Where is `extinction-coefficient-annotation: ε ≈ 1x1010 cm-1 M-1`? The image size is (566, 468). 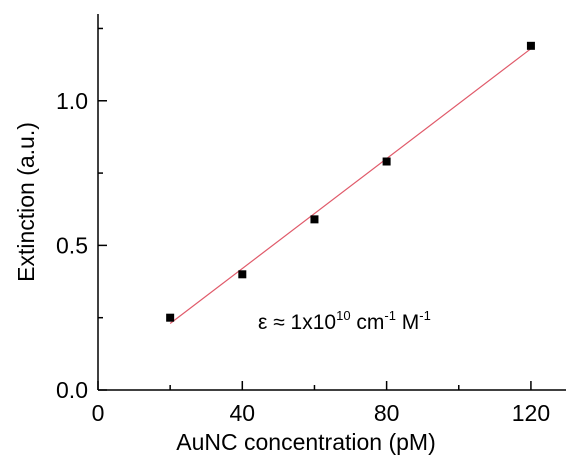 extinction-coefficient-annotation: ε ≈ 1x1010 cm-1 M-1 is located at coordinates (344, 321).